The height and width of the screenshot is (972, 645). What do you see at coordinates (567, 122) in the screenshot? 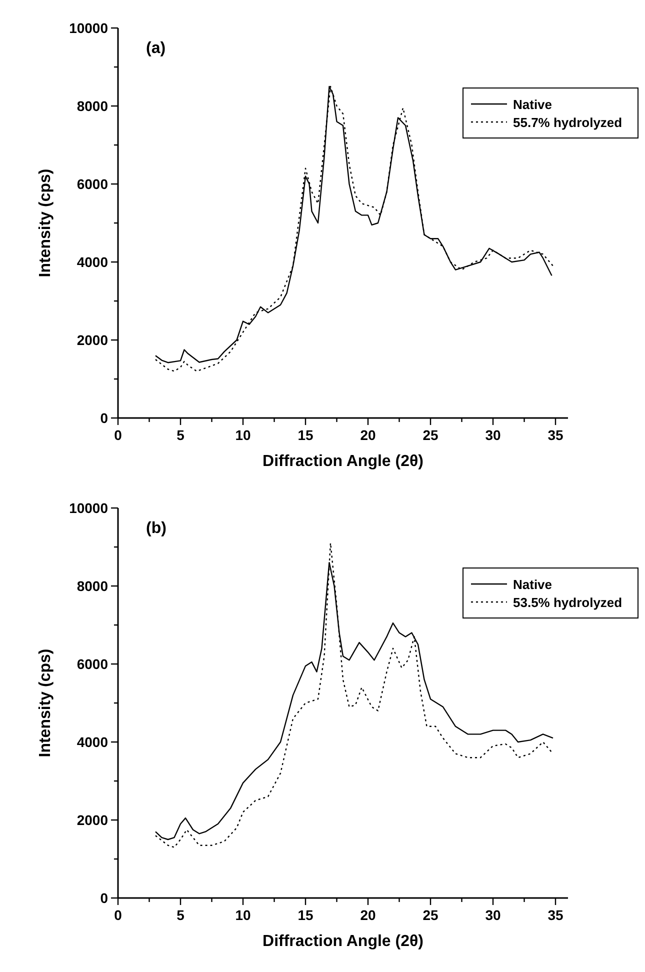
I see `legend-label: 55.7% hydrolyzed` at bounding box center [567, 122].